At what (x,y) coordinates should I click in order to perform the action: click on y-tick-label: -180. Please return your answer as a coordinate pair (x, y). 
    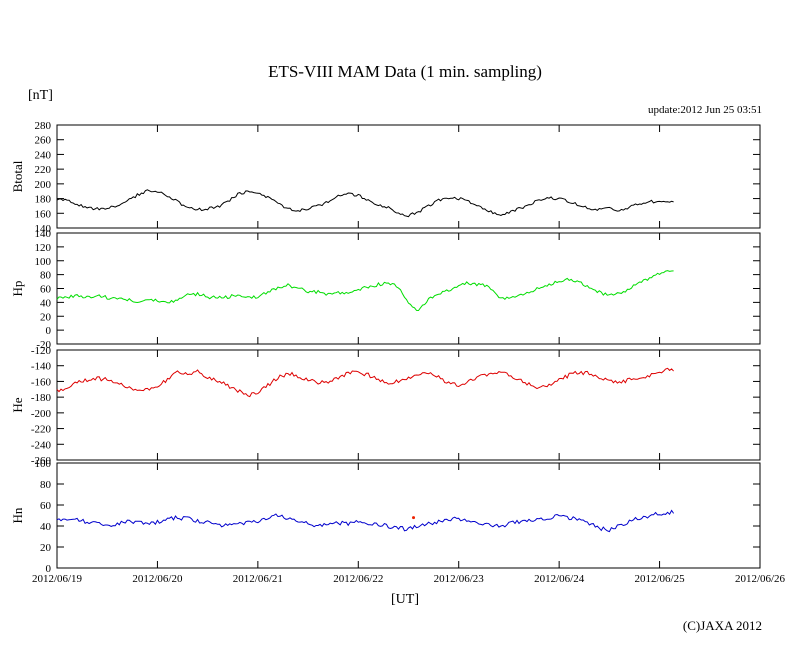
    Looking at the image, I should click on (41, 398).